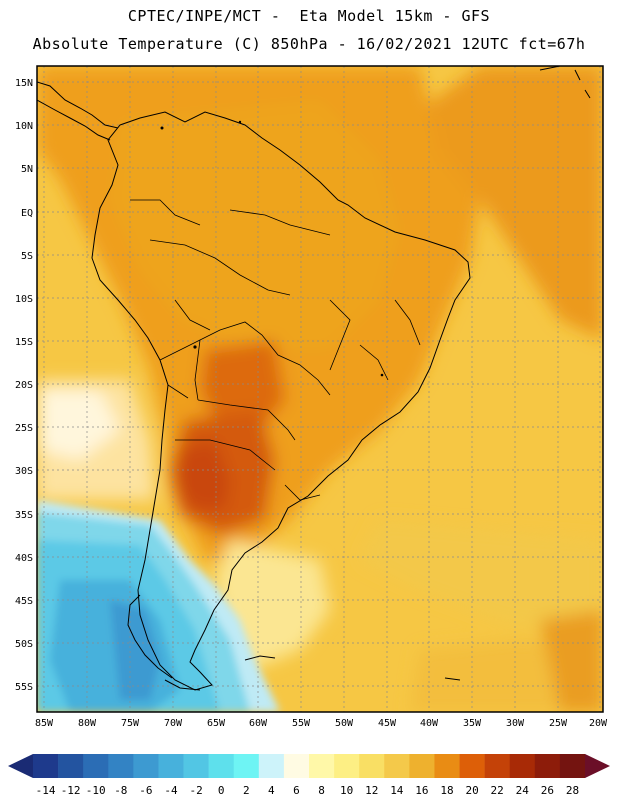  Describe the element at coordinates (246, 790) in the screenshot. I see `colorbar-label: 2` at that location.